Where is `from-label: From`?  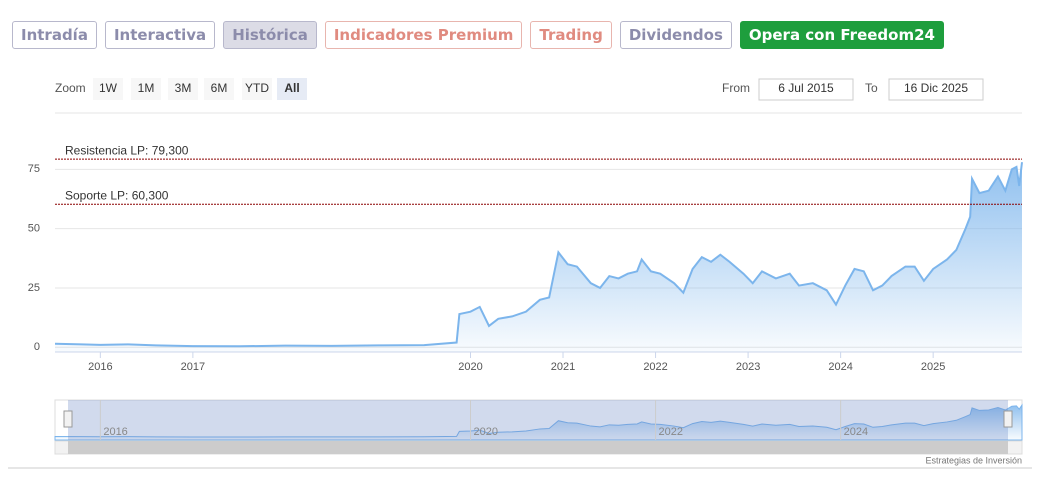 from-label: From is located at coordinates (736, 88).